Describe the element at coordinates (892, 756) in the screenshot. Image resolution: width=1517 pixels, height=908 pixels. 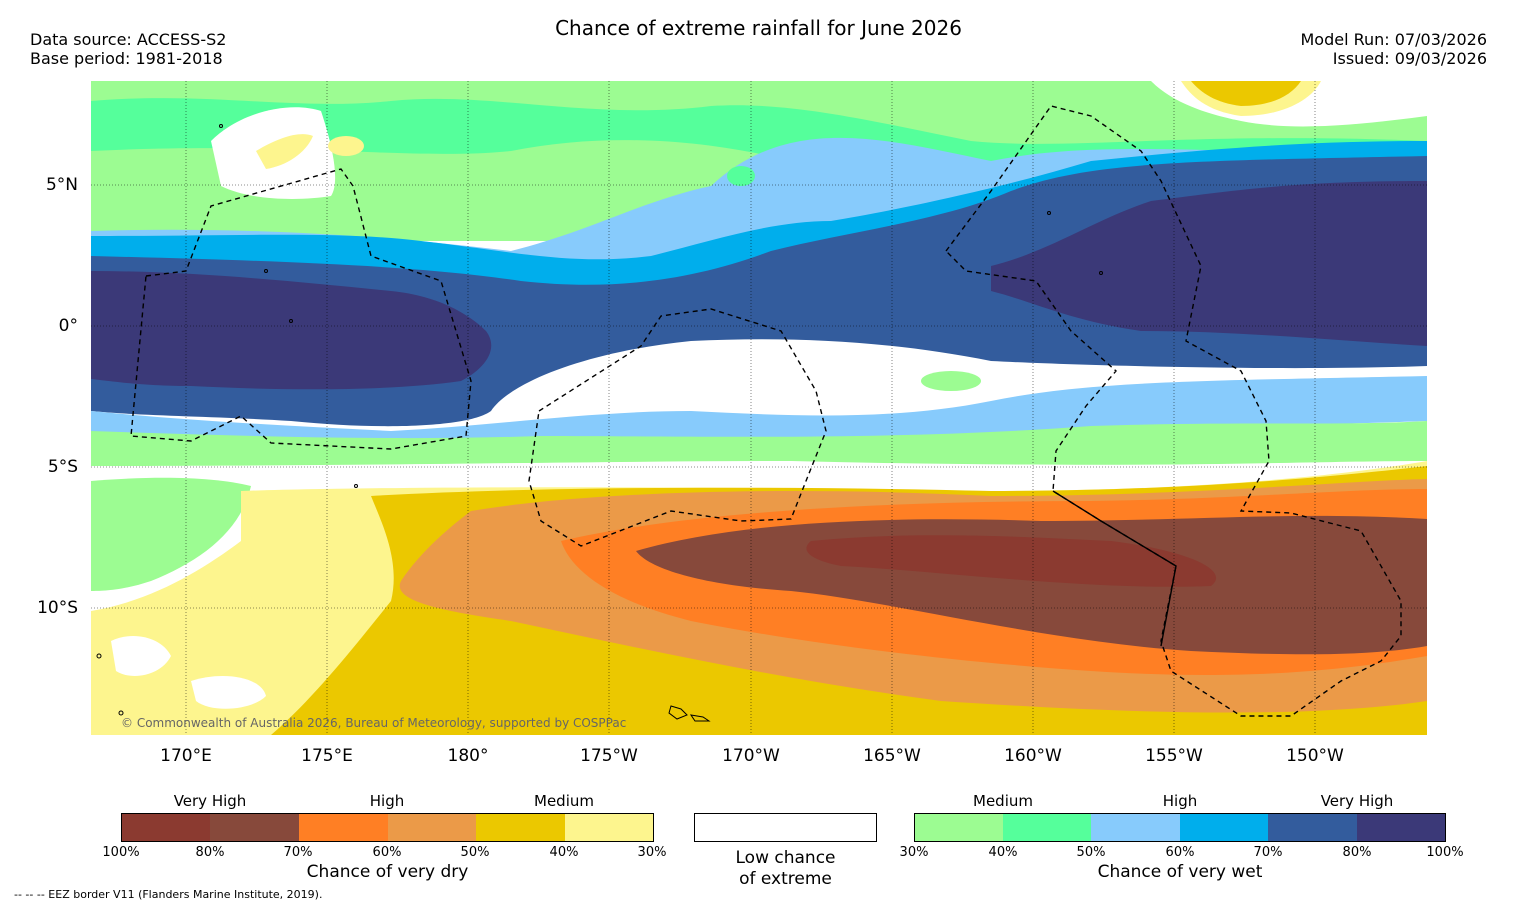
I see `lon-label-165w: 165°W` at that location.